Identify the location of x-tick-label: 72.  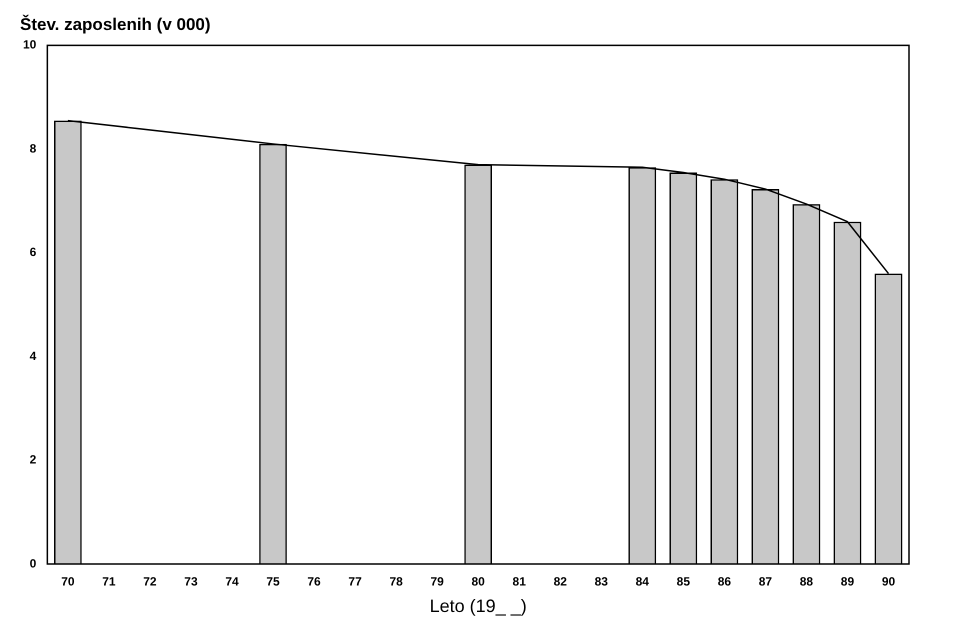
(150, 581).